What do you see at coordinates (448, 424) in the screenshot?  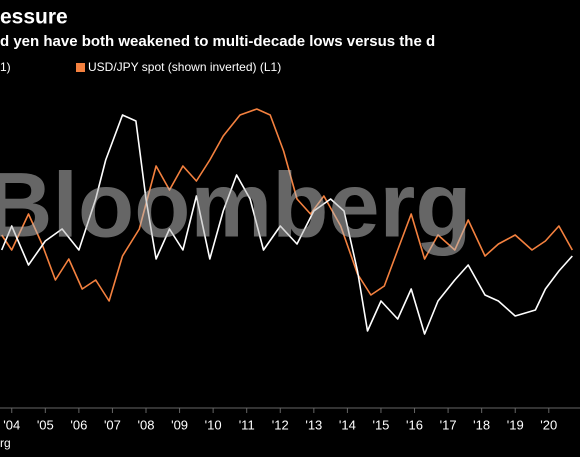 I see `x-tick-label: '17` at bounding box center [448, 424].